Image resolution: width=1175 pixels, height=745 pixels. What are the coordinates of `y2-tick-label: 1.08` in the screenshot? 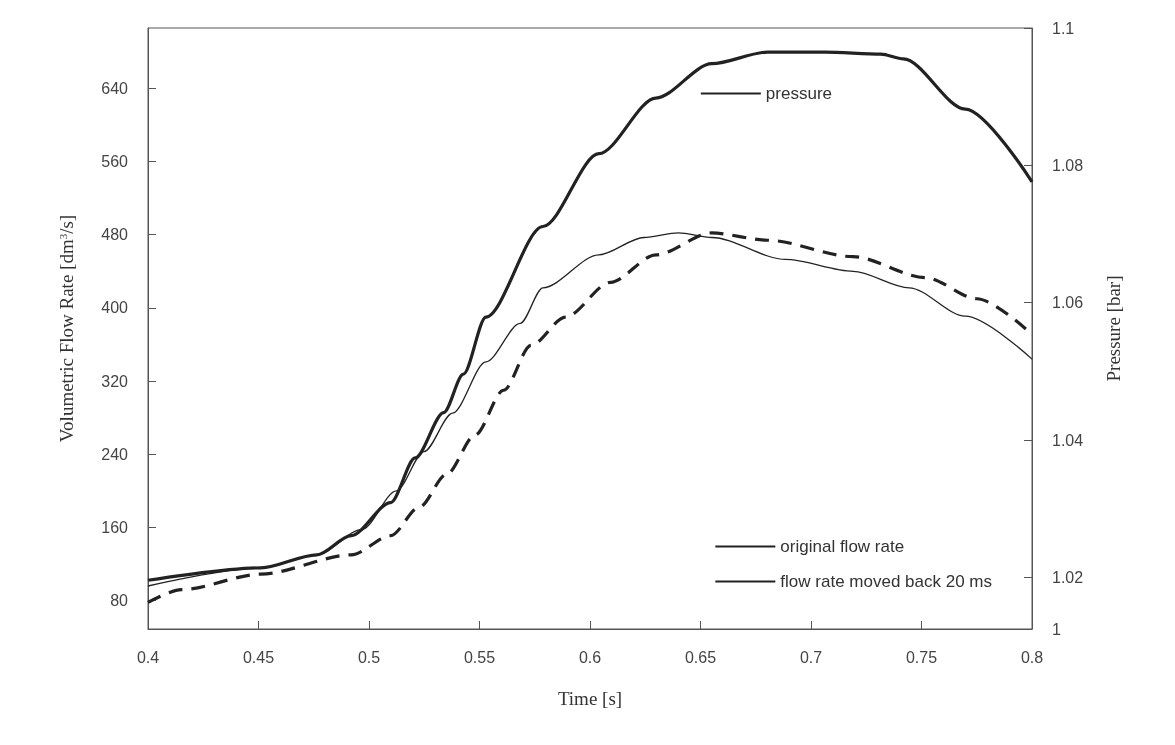 It's located at (1068, 165).